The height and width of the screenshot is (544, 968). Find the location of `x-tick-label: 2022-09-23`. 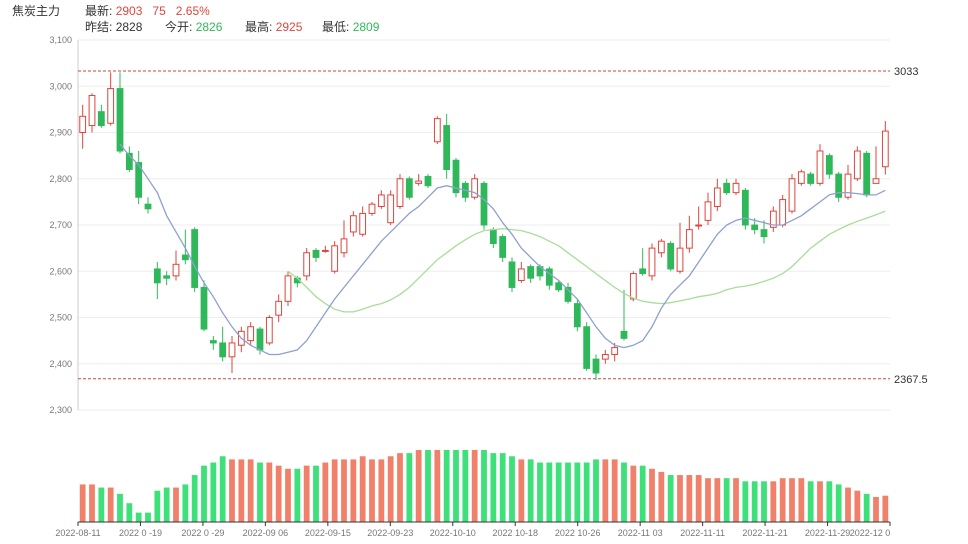

x-tick-label: 2022-09-23 is located at coordinates (390, 533).